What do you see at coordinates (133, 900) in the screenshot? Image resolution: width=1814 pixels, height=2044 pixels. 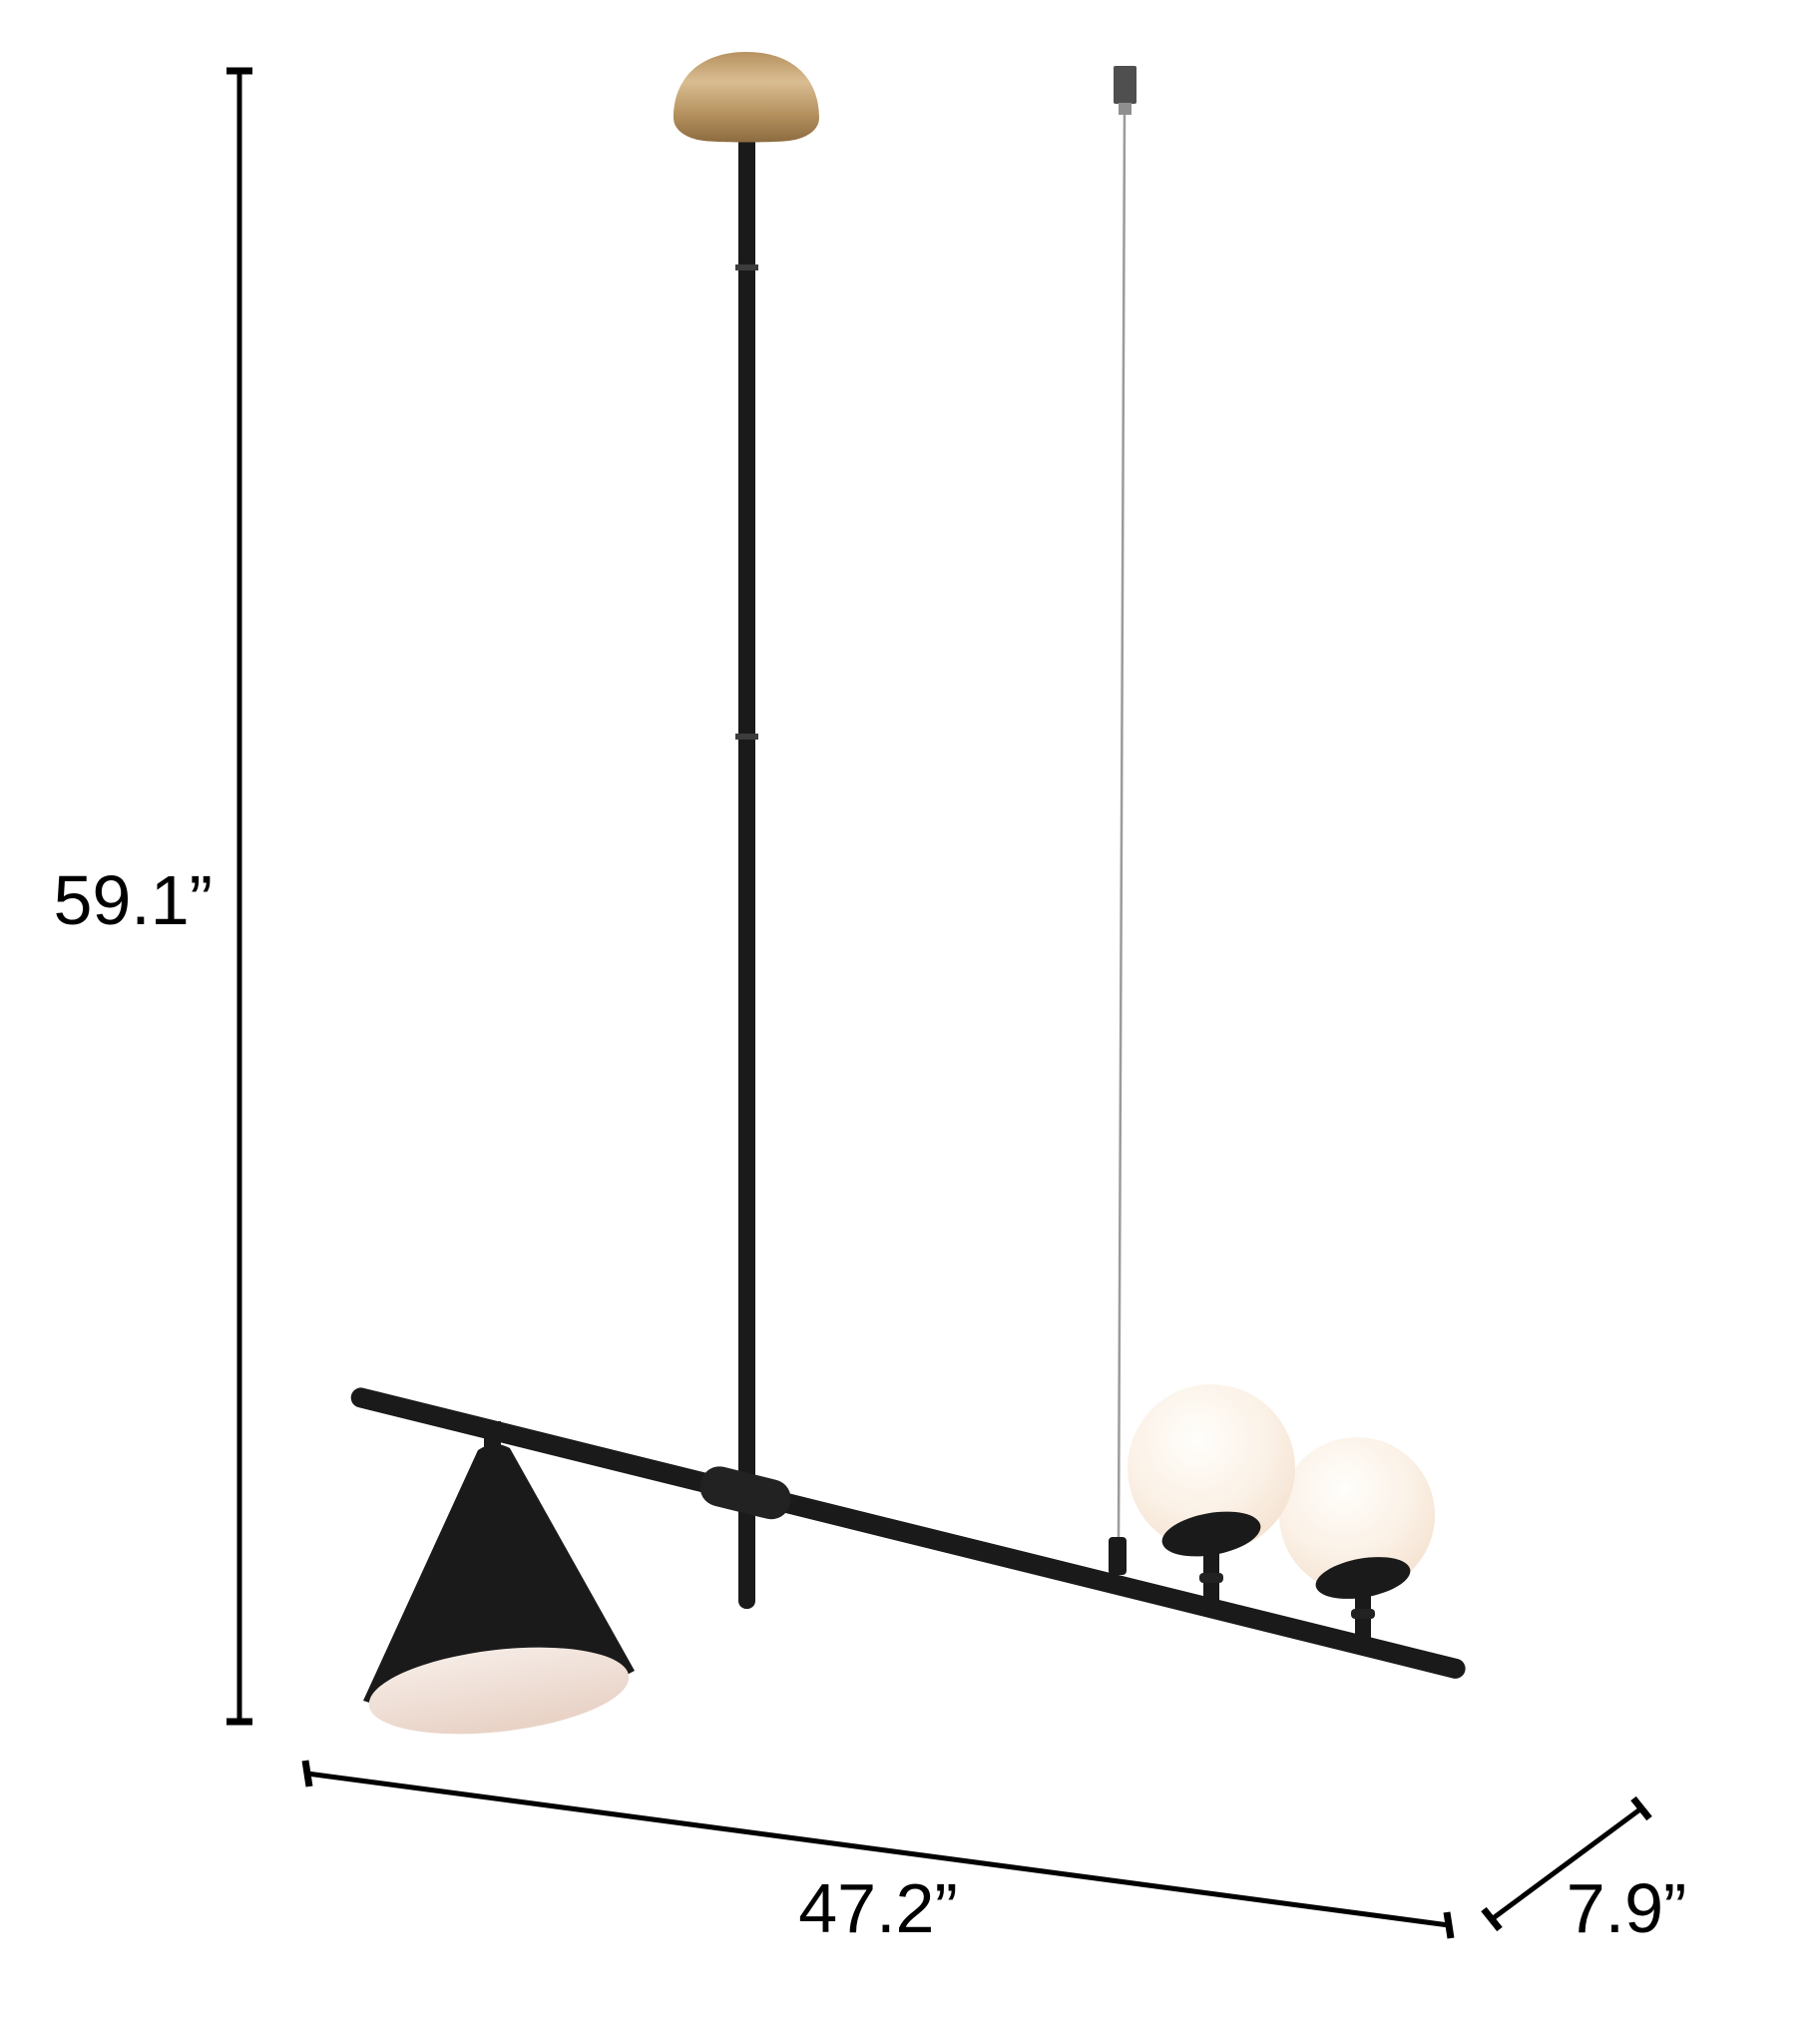 I see `height-dimension-label: 59.1”` at bounding box center [133, 900].